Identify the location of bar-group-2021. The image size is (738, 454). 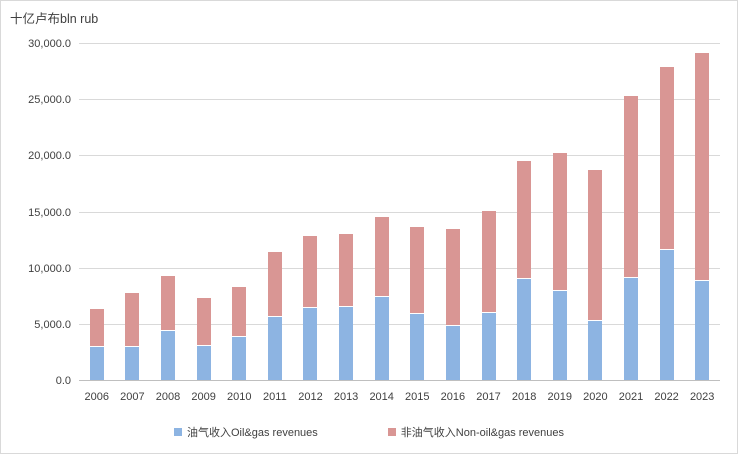
(630, 237).